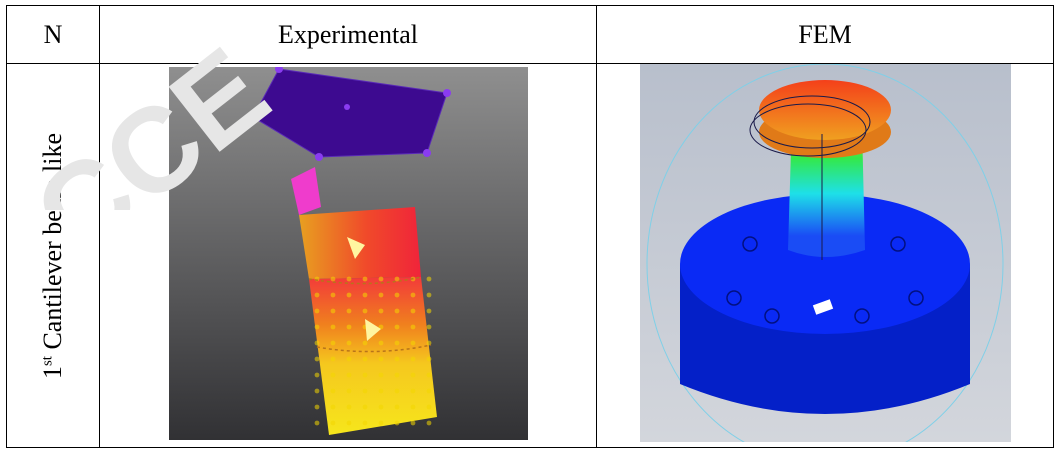 Image resolution: width=1059 pixels, height=459 pixels. I want to click on mode-ordinal-suffix: st, so click(47, 360).